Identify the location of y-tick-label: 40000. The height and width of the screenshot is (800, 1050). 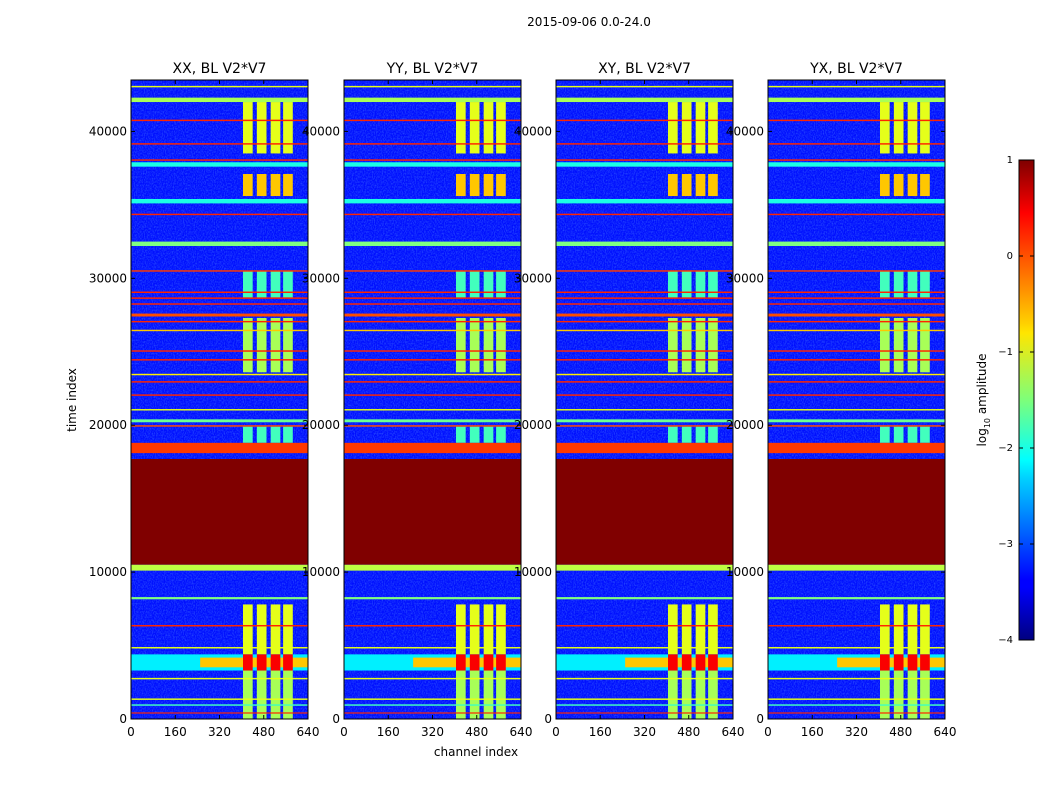
(533, 131).